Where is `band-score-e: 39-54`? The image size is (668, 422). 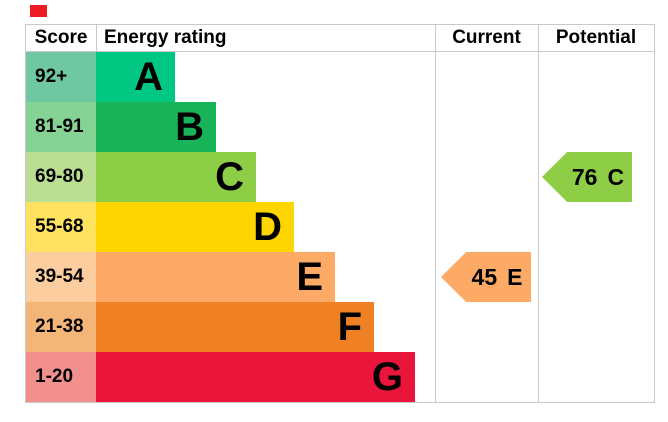
band-score-e: 39-54 is located at coordinates (61, 277).